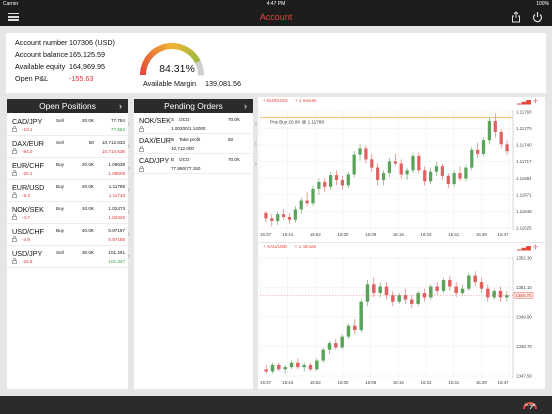 The height and width of the screenshot is (414, 552). What do you see at coordinates (195, 144) in the screenshot?
I see `order-row: DAX/EUR B Take profit 50 10,712.000 ›` at bounding box center [195, 144].